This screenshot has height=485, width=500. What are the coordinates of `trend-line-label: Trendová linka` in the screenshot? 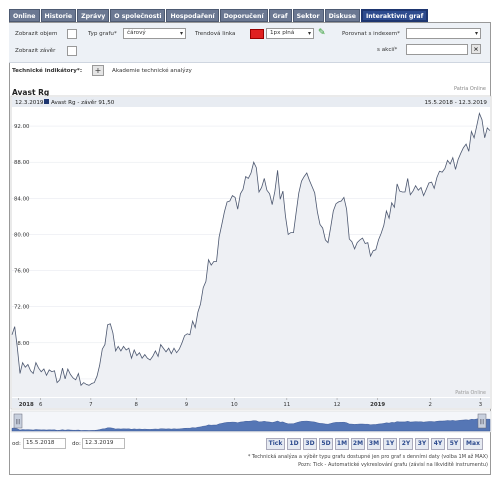 It's located at (215, 34).